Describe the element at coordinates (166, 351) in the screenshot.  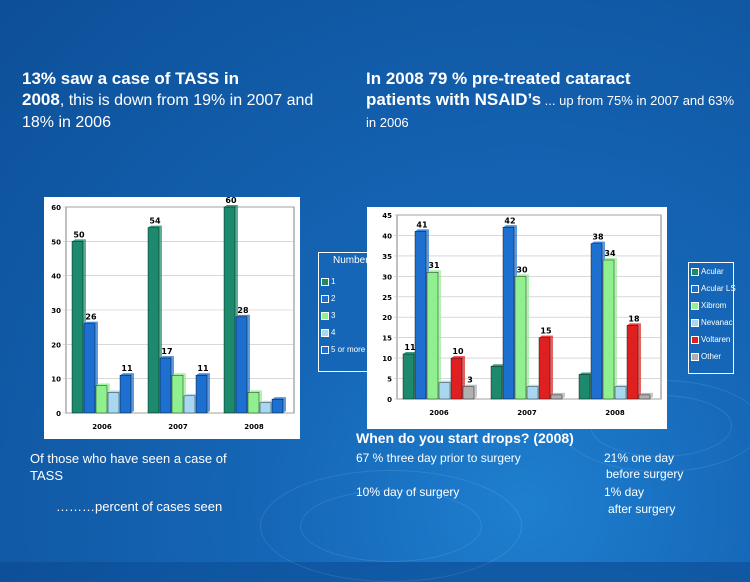
I see `data-label: 17` at that location.